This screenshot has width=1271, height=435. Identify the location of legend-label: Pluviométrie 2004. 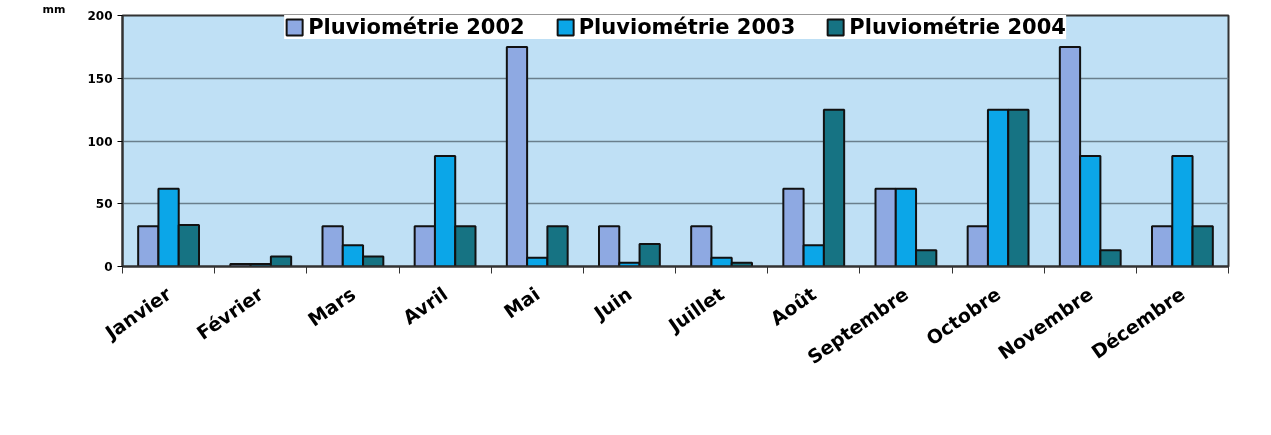
(957, 27).